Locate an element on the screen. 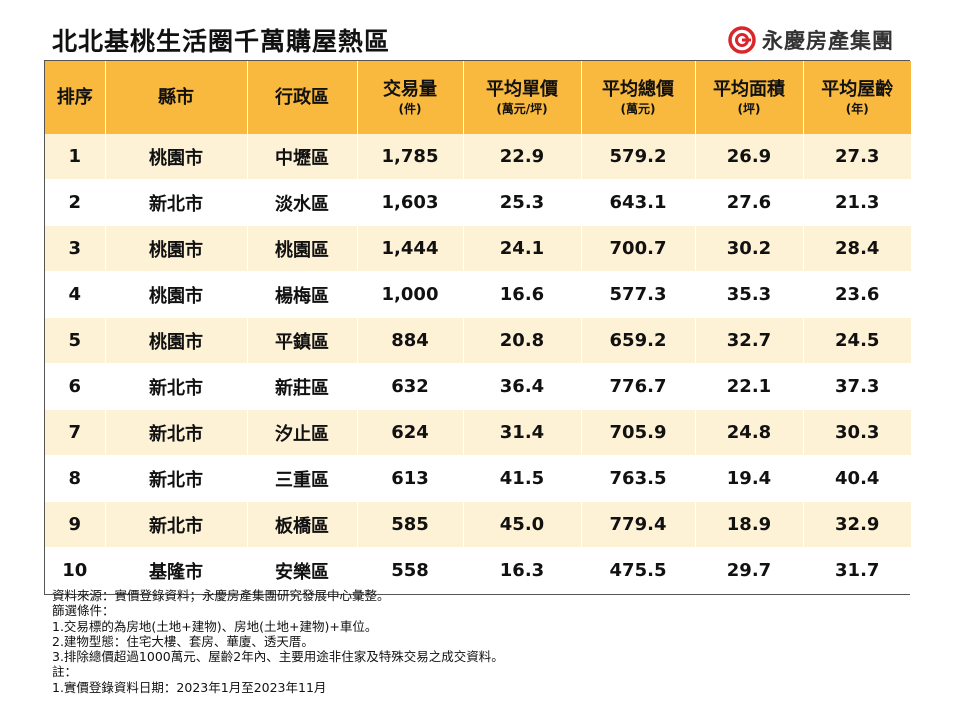 The width and height of the screenshot is (960, 720). table-cell: 1,000 is located at coordinates (410, 294).